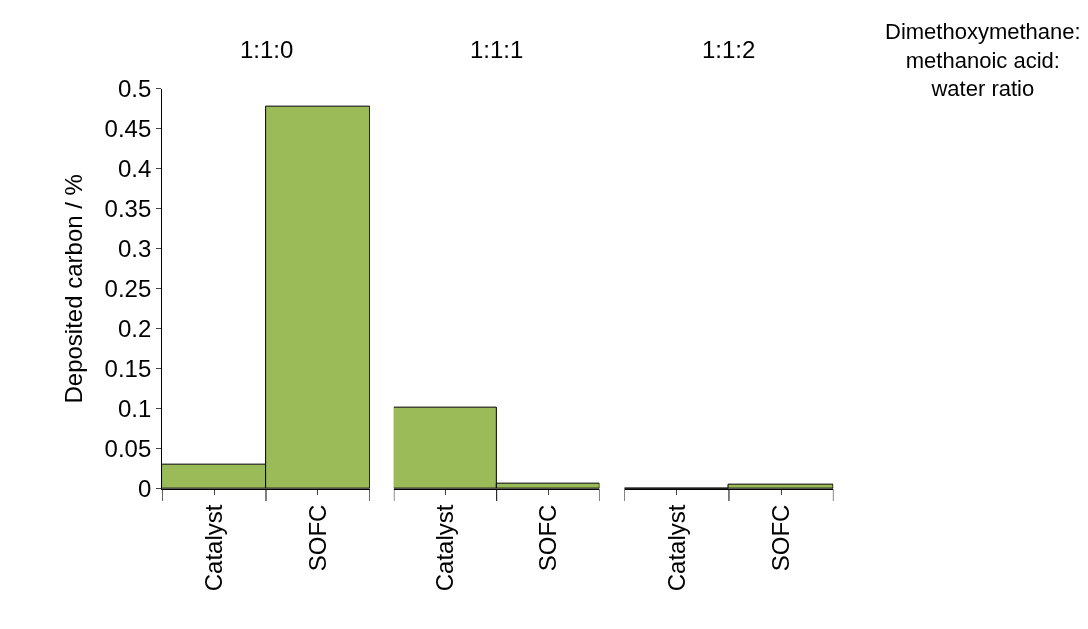 The width and height of the screenshot is (1088, 629). I want to click on y-tick-label: 0.1, so click(134, 409).